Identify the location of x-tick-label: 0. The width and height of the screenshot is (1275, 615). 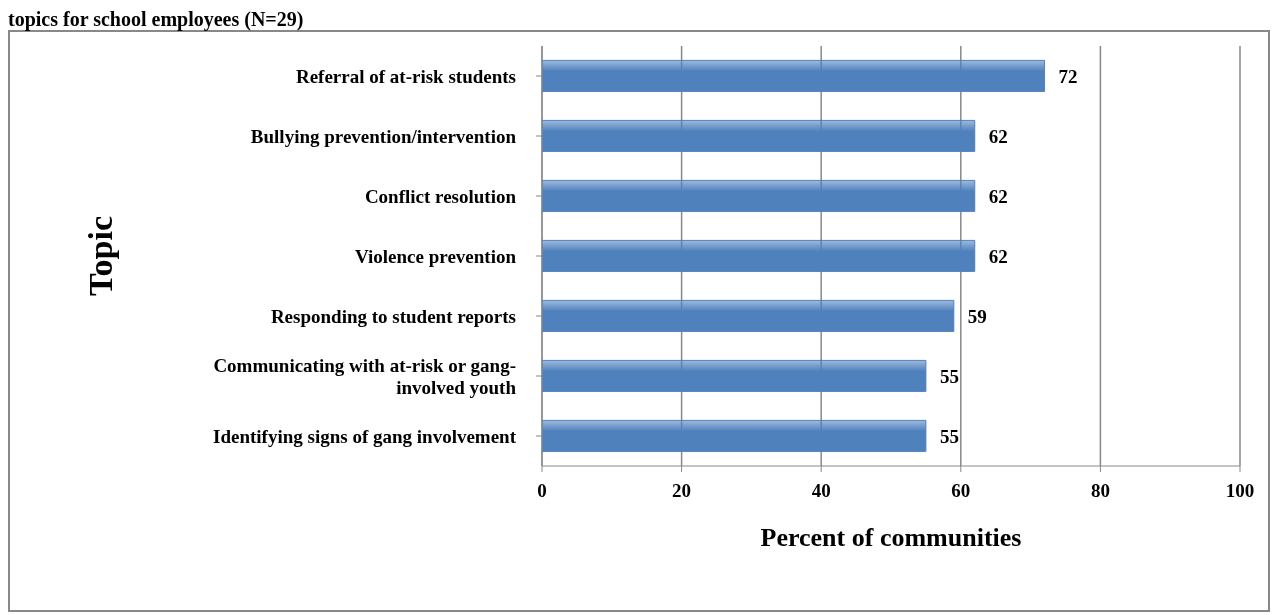
(542, 491).